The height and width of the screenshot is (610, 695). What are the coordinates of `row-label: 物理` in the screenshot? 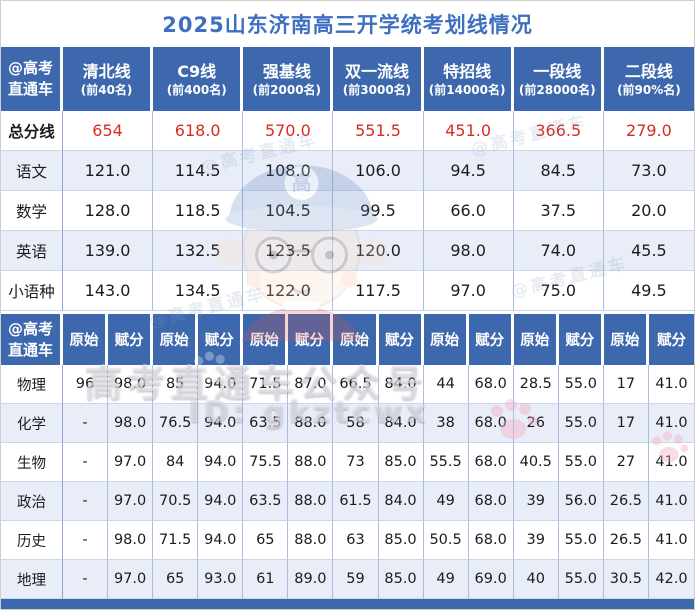 It's located at (32, 384).